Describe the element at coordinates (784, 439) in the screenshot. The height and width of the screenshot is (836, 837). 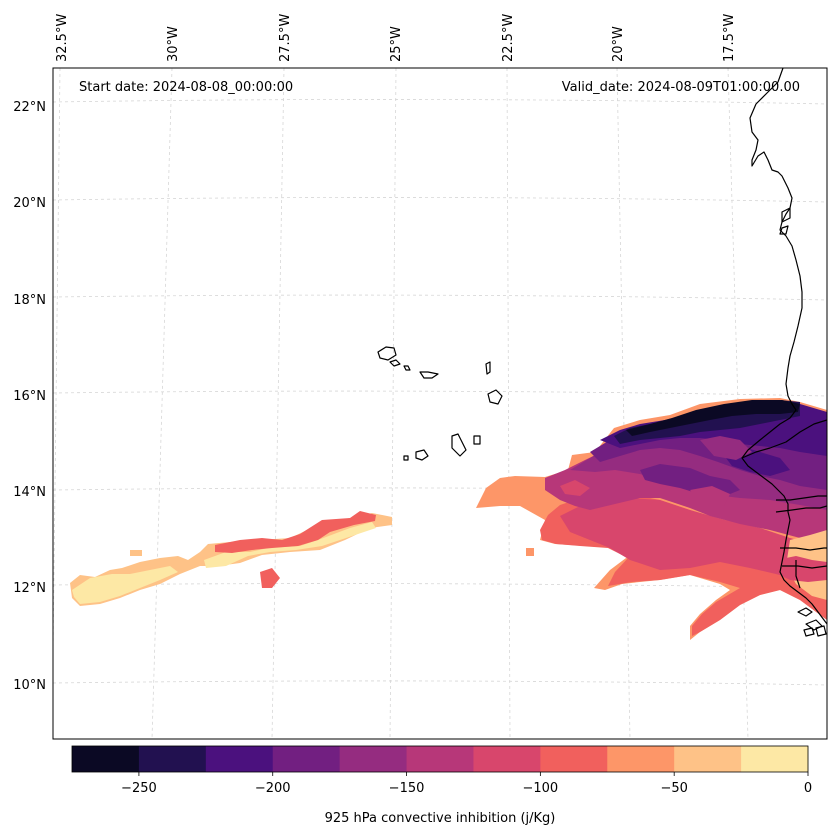
I see `border-senegal-mauritania` at that location.